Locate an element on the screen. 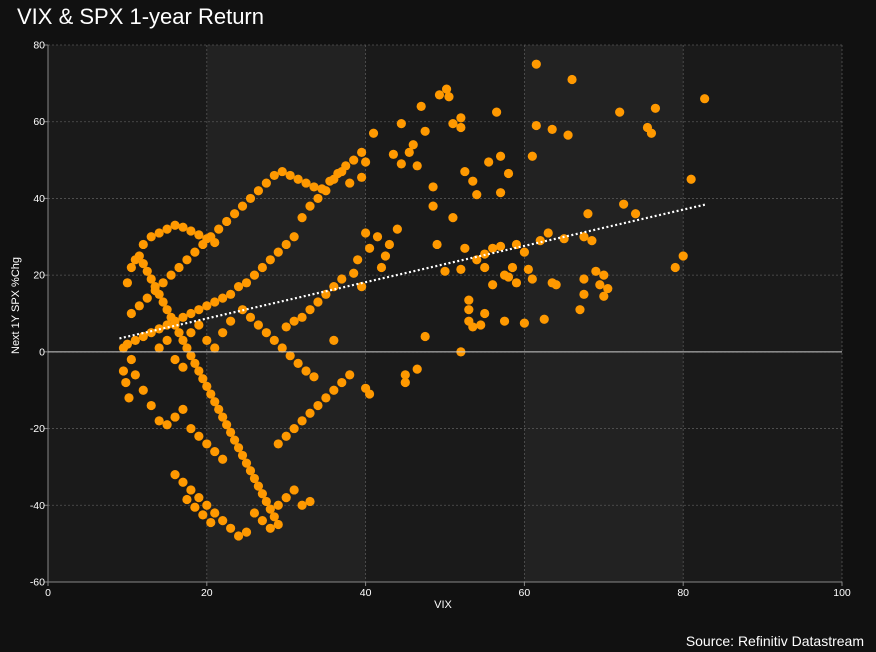  source-note: Source: Refinitiv Datastream is located at coordinates (774, 641).